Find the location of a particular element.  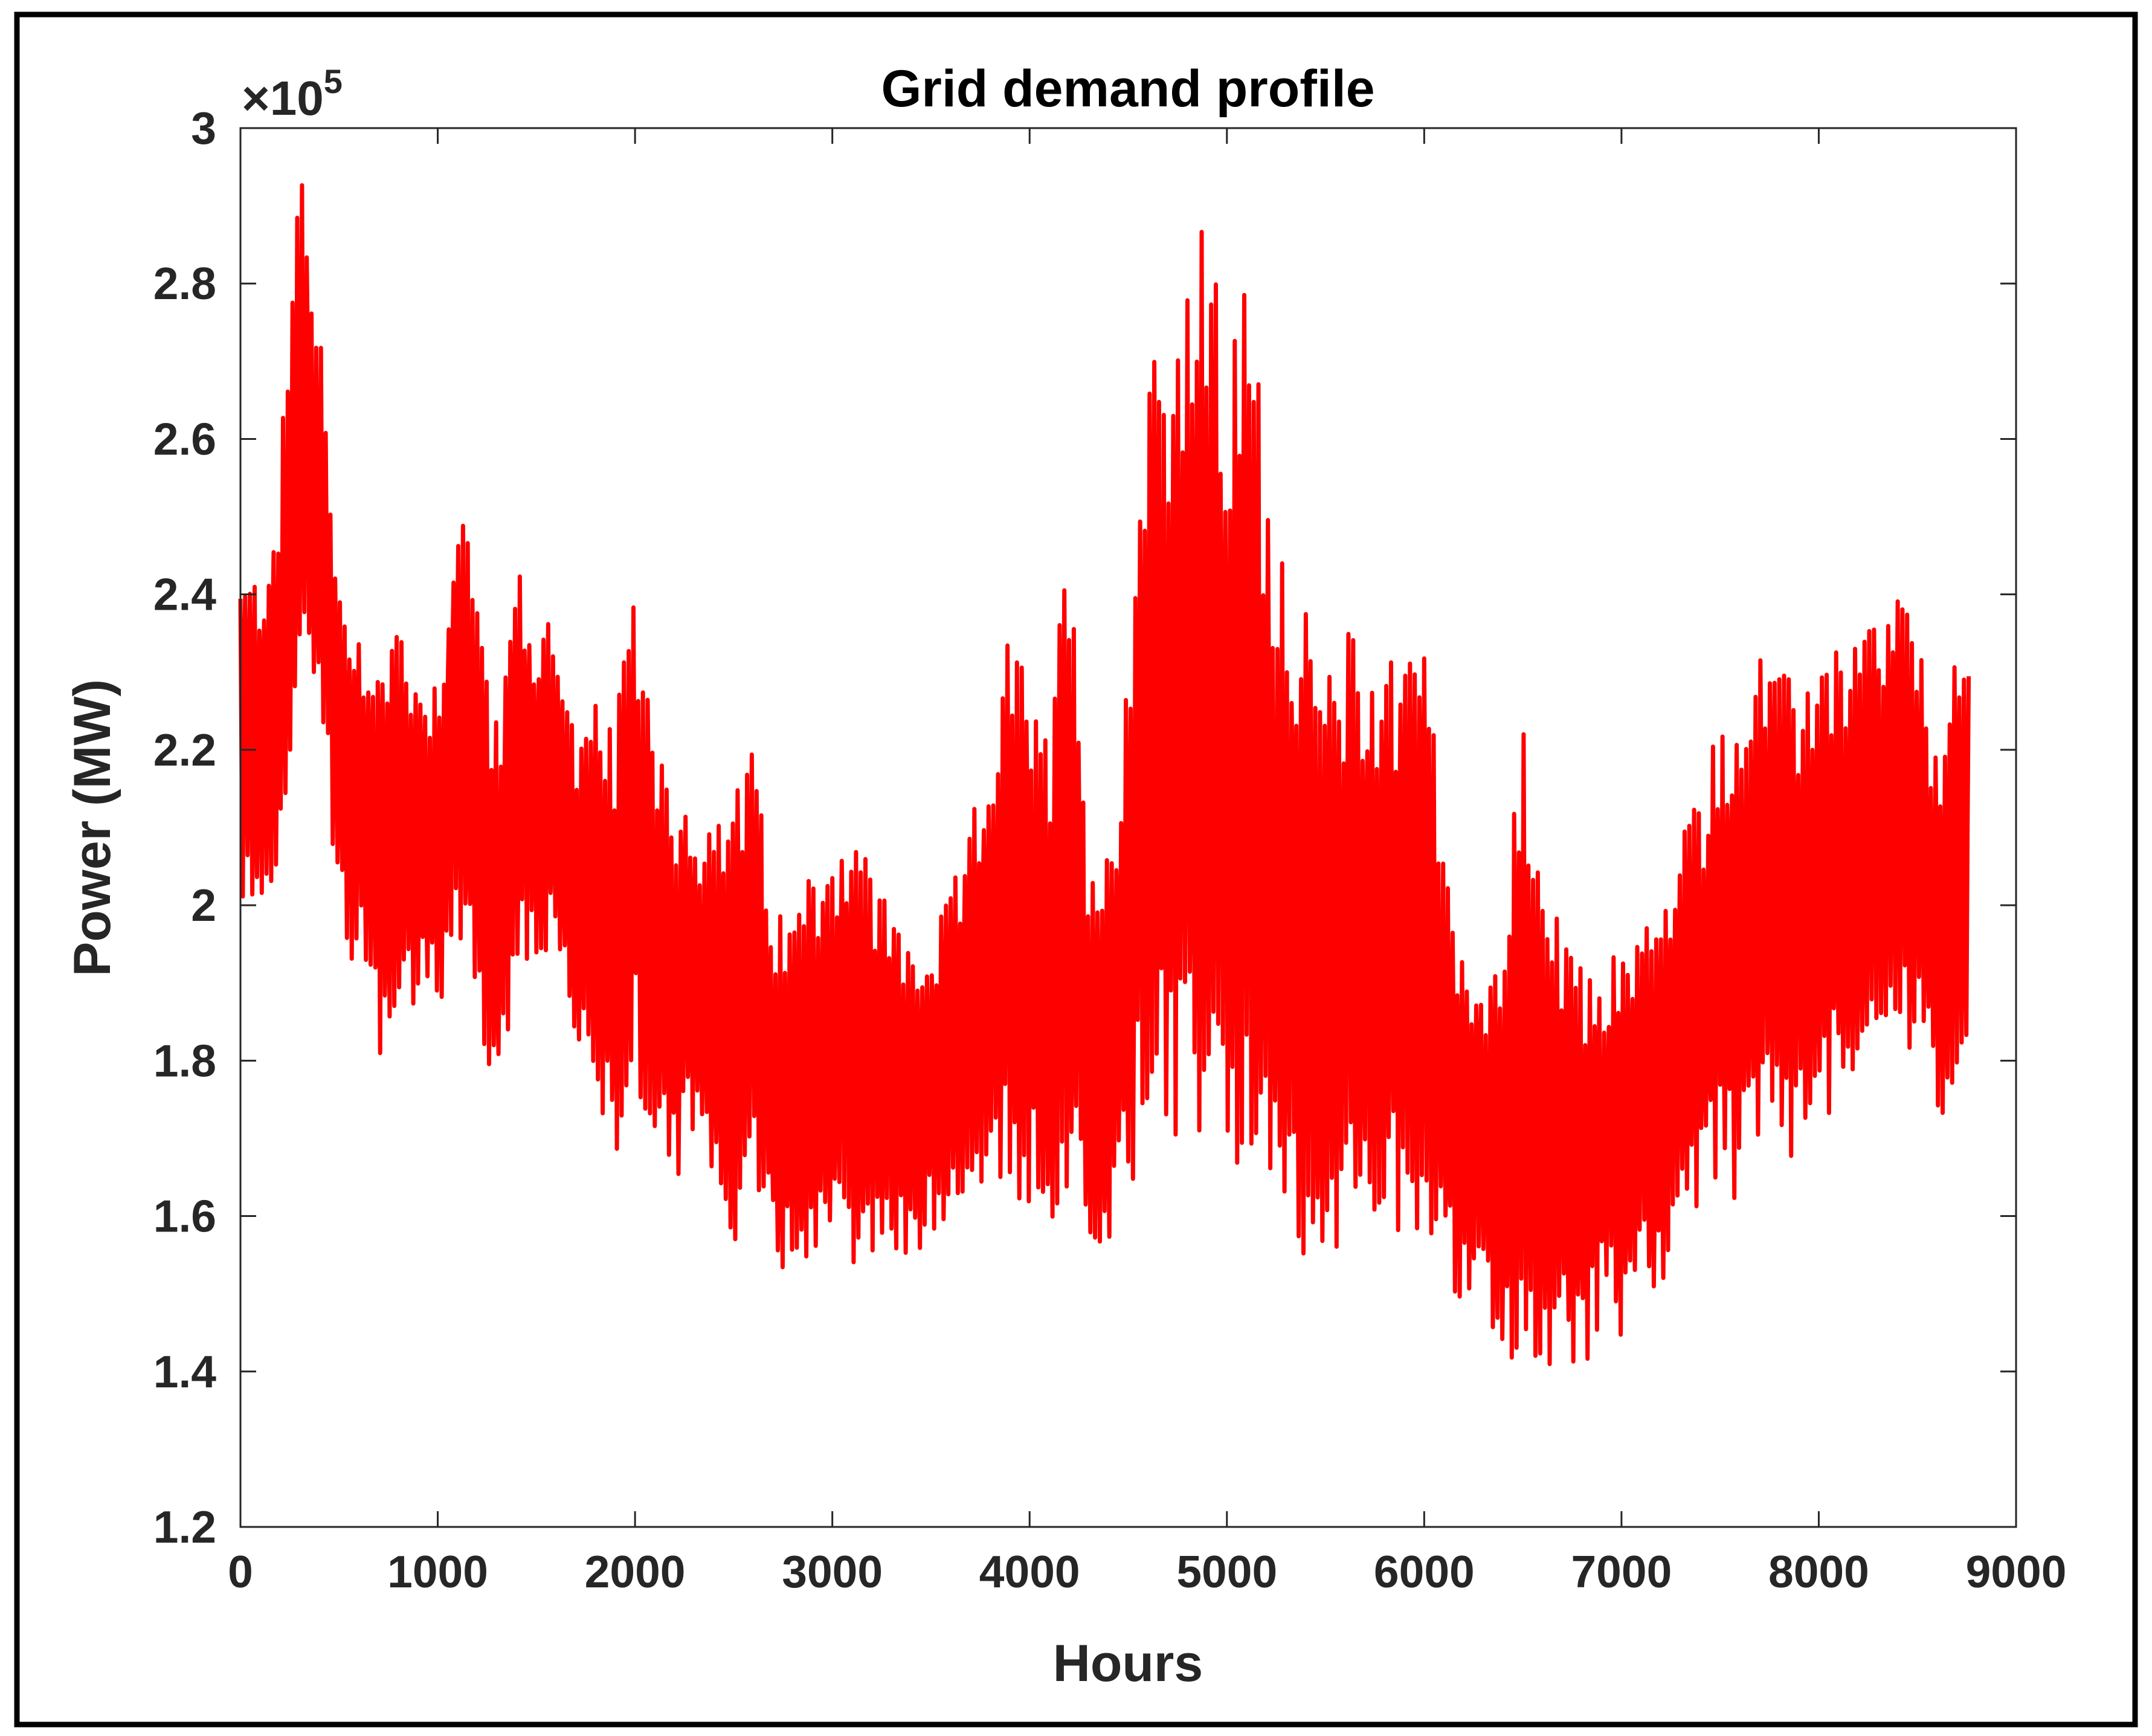

y-tick-label: 3 is located at coordinates (203, 128).